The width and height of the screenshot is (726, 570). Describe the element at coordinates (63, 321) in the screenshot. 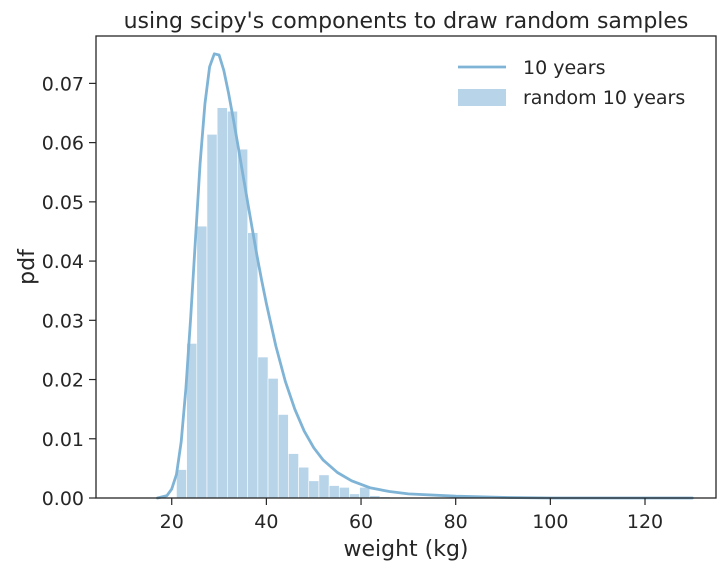

I see `y-tick-label: 0.03` at that location.